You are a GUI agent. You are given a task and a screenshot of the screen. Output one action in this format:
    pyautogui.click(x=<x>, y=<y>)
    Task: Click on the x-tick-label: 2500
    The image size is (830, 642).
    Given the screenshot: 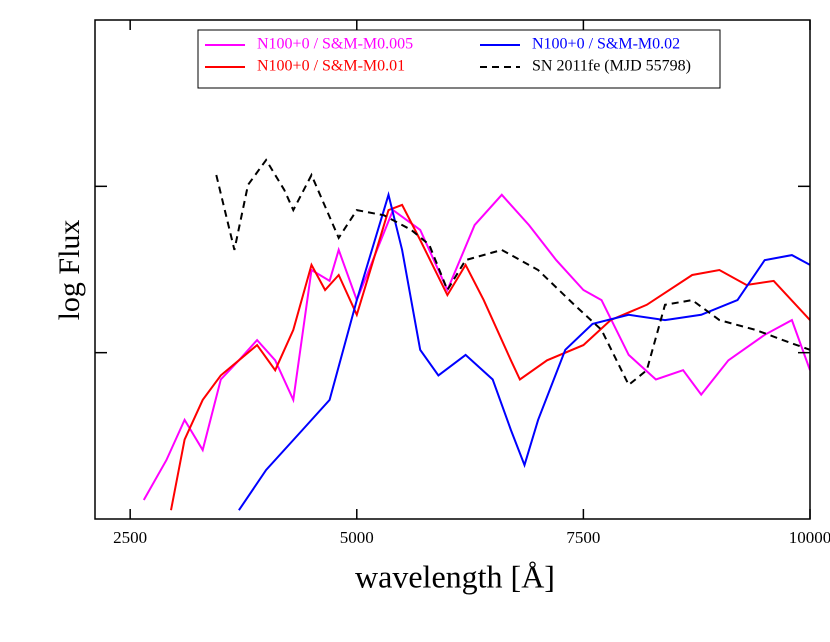 What is the action you would take?
    pyautogui.click(x=130, y=537)
    